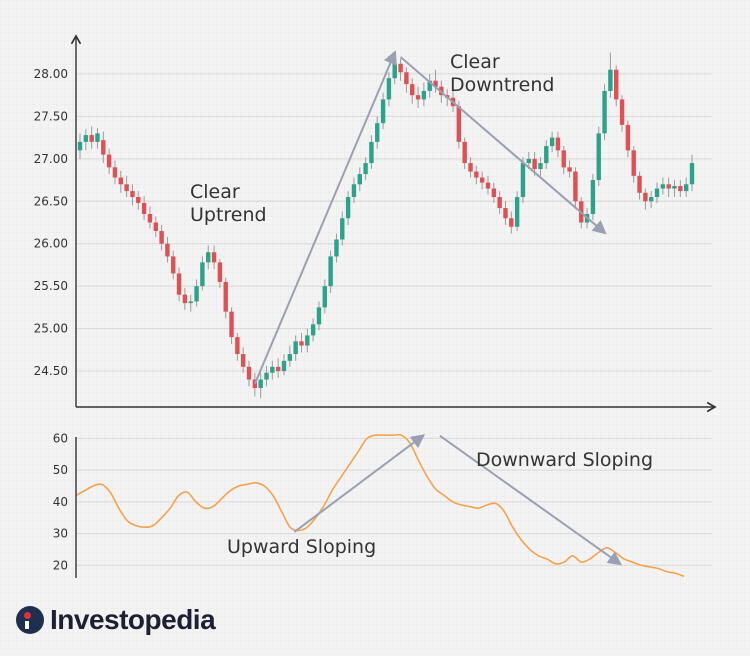  I want to click on uptrend-label-line-2: Uptrend, so click(228, 215).